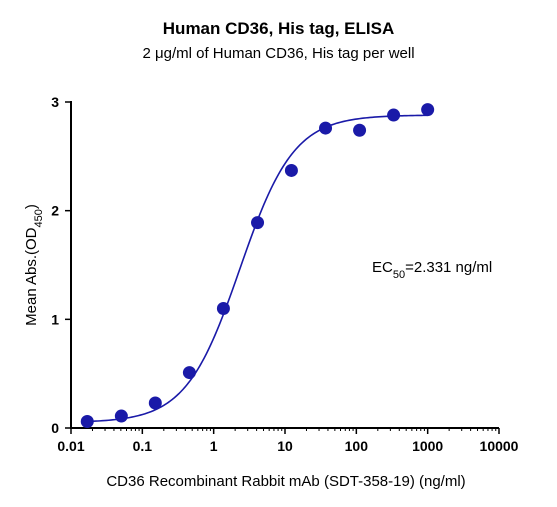 This screenshot has height=507, width=557. I want to click on x-tick-label: 100, so click(357, 446).